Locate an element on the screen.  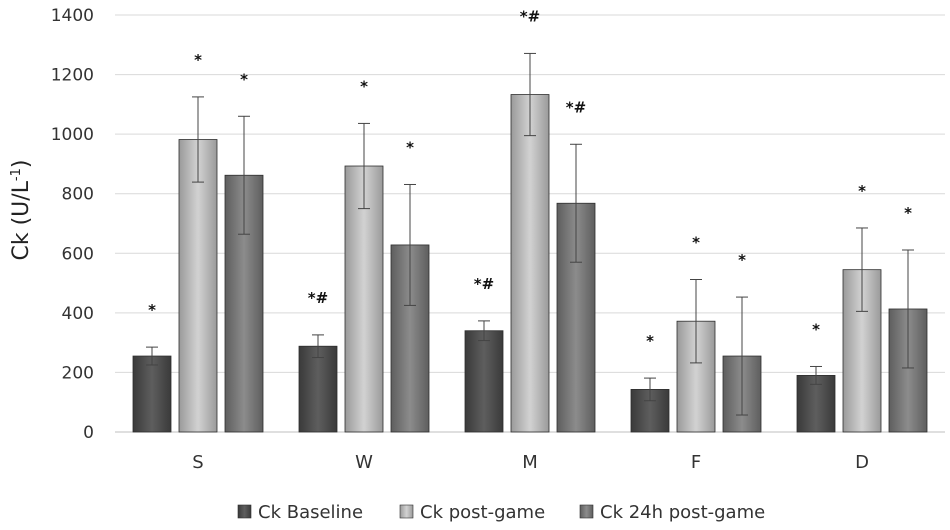
bar-ck-post-game-w is located at coordinates (364, 299).